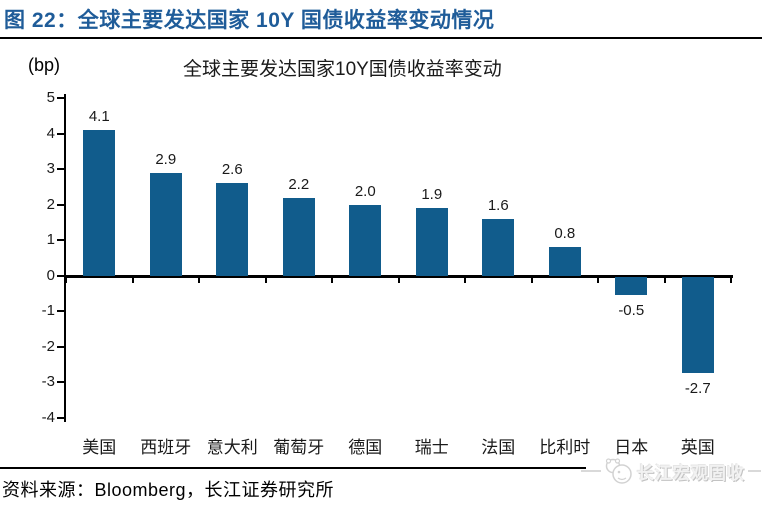  Describe the element at coordinates (48, 346) in the screenshot. I see `y-axis-tick-label: -2` at that location.